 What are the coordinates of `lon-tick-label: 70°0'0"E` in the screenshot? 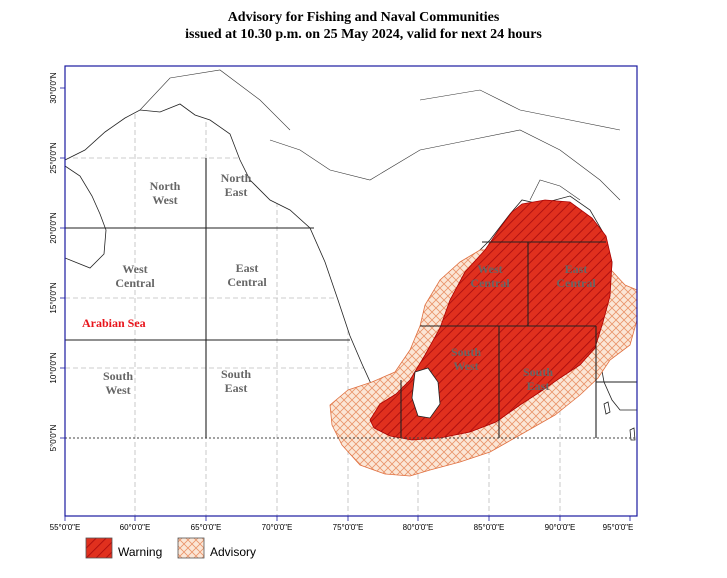 It's located at (277, 527).